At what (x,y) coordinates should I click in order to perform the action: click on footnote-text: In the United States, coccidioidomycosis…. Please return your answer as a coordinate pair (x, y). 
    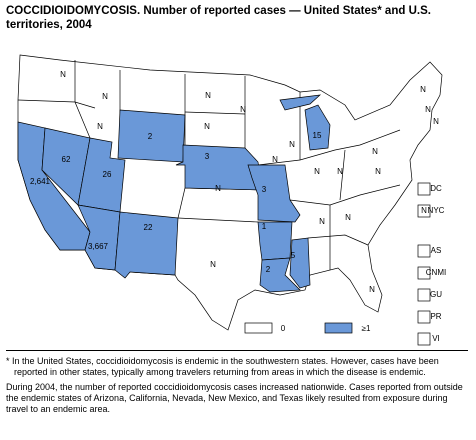
    Looking at the image, I should click on (225, 366).